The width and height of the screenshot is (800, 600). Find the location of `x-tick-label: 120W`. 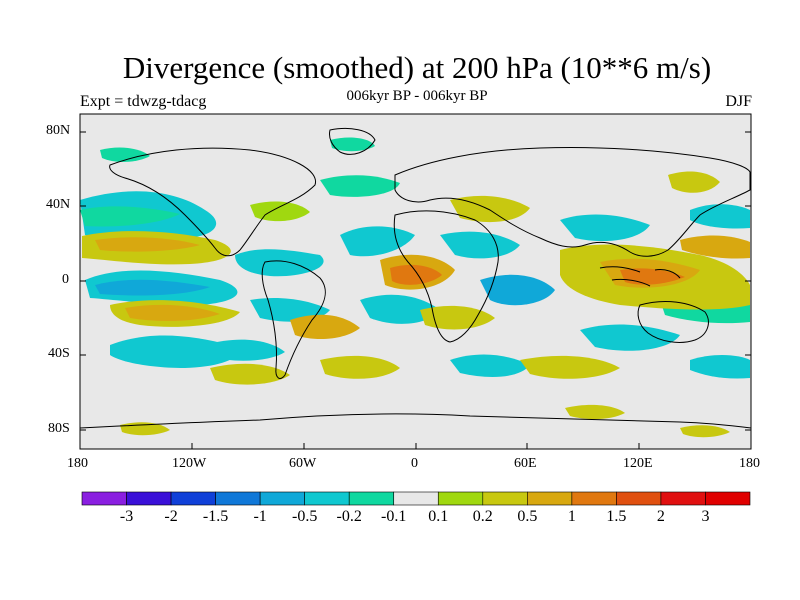

x-tick-label: 120W is located at coordinates (189, 463).